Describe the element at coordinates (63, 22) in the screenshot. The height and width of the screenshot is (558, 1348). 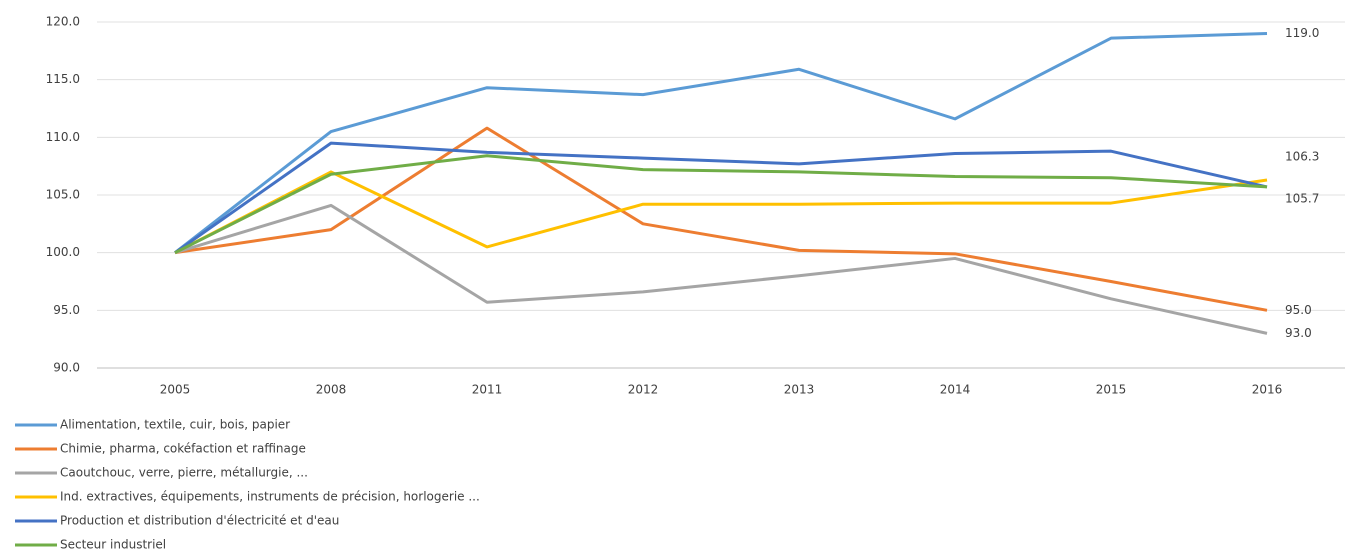
I see `y-tick-label: 120.0` at that location.